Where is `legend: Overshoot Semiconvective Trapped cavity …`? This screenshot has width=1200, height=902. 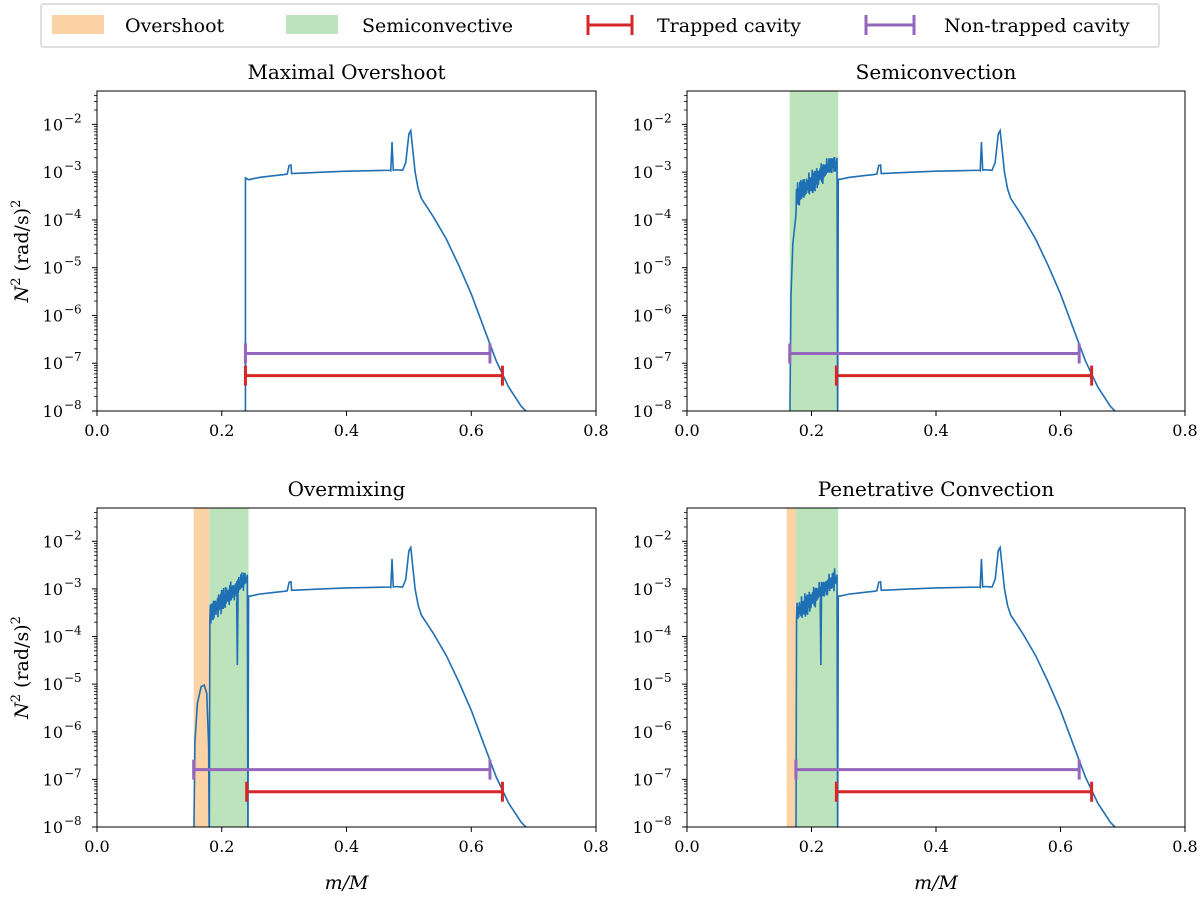
legend: Overshoot Semiconvective Trapped cavity … is located at coordinates (600, 25).